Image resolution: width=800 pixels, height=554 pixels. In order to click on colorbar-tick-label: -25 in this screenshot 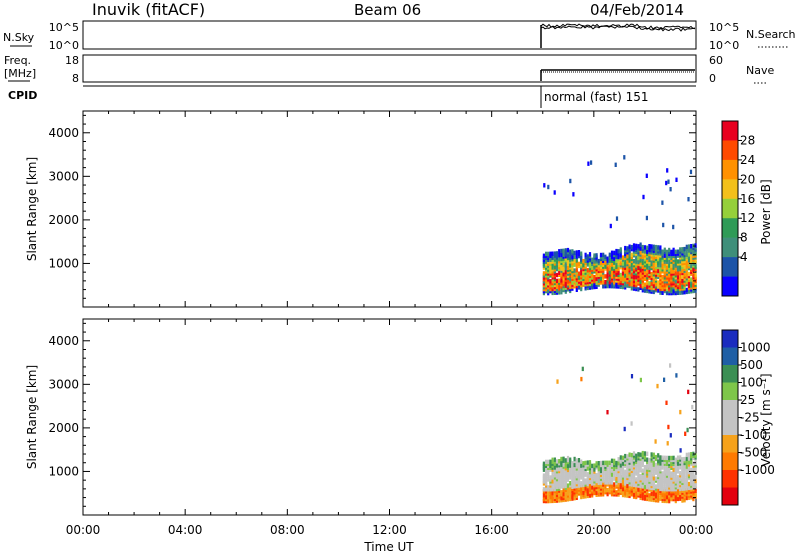, I will do `click(750, 418)`.